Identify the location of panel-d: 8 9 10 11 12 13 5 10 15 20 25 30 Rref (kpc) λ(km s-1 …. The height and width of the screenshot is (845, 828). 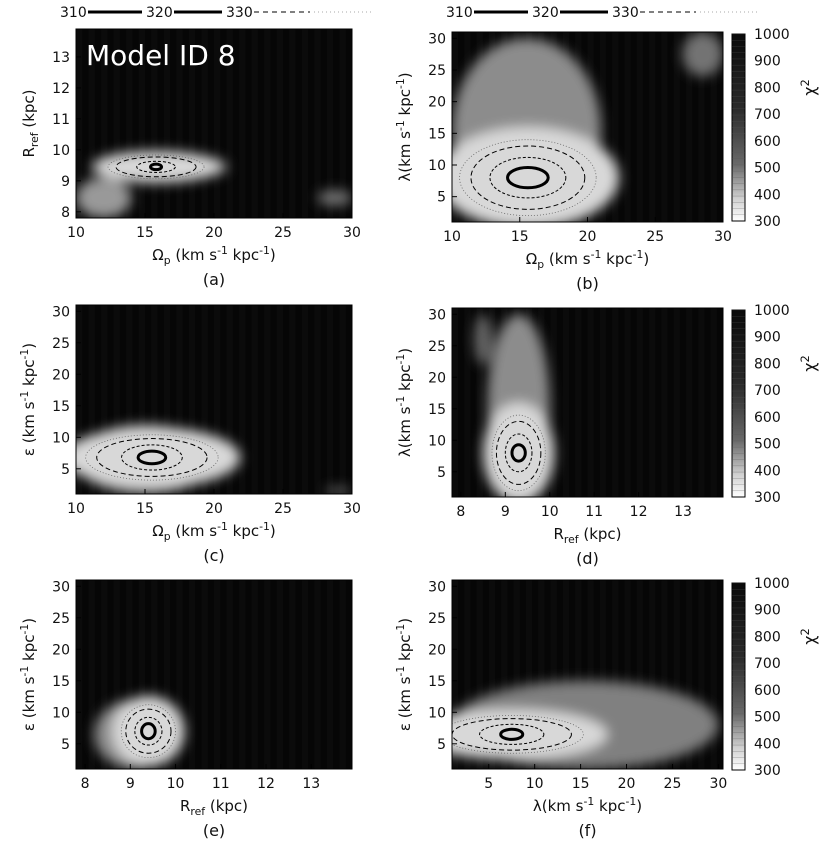
(559, 437).